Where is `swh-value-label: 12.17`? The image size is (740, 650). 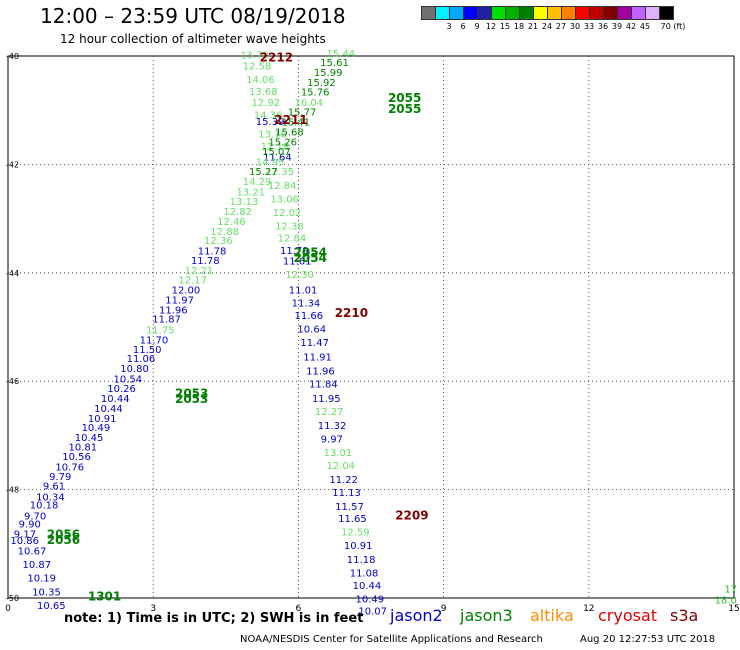
swh-value-label: 12.17 is located at coordinates (192, 281).